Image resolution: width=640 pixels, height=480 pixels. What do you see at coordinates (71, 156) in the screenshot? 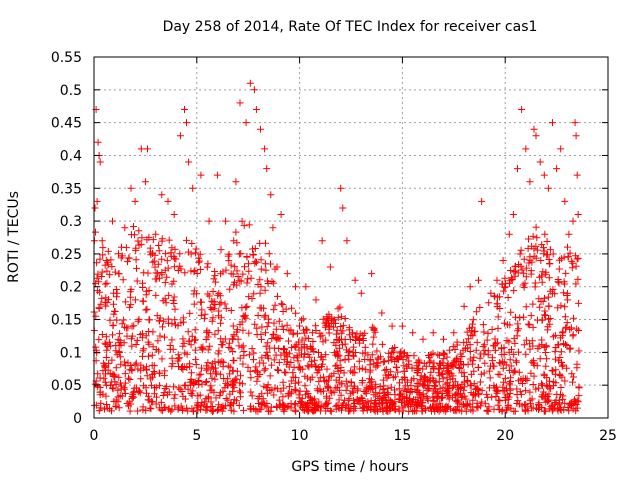
I see `y-tick-label: 0.4` at bounding box center [71, 156].